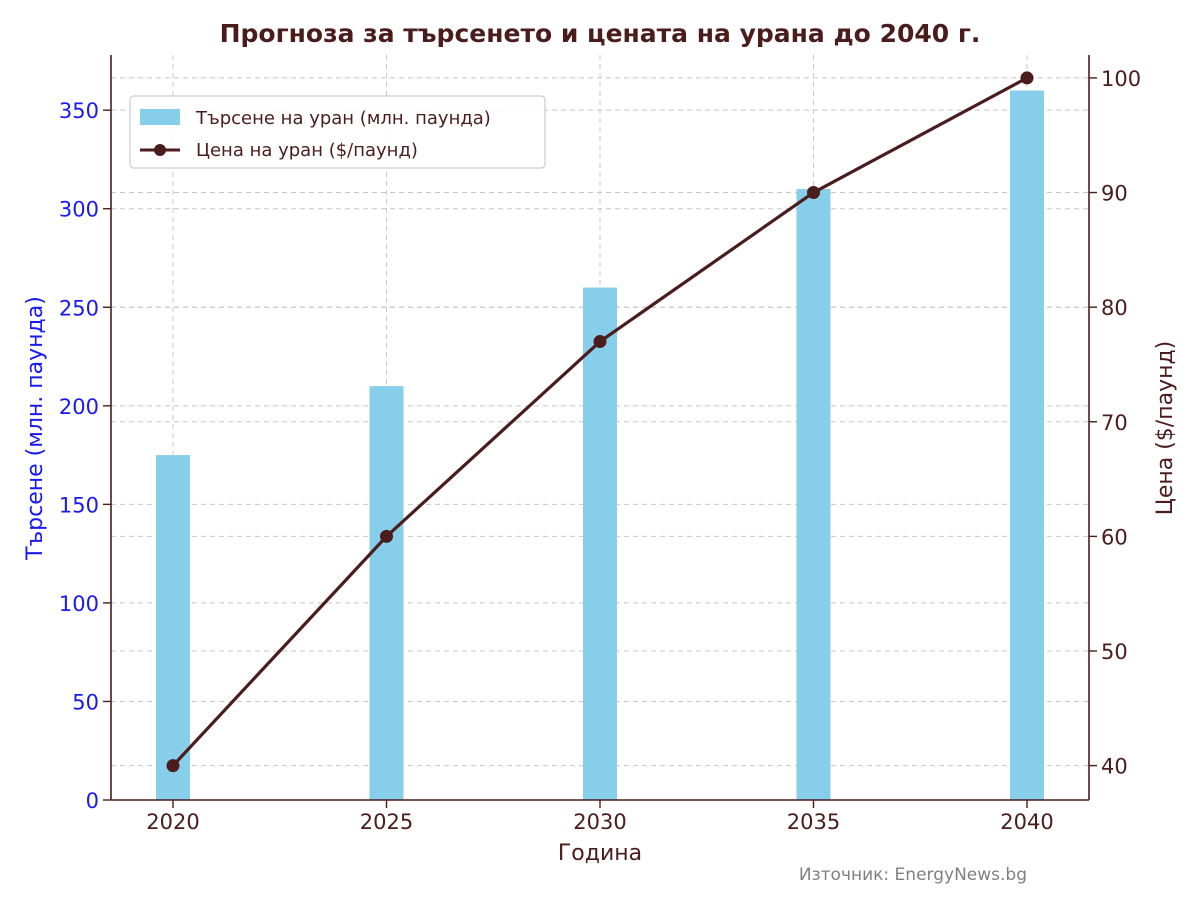  Describe the element at coordinates (599, 822) in the screenshot. I see `x-tick-label: 2030` at that location.